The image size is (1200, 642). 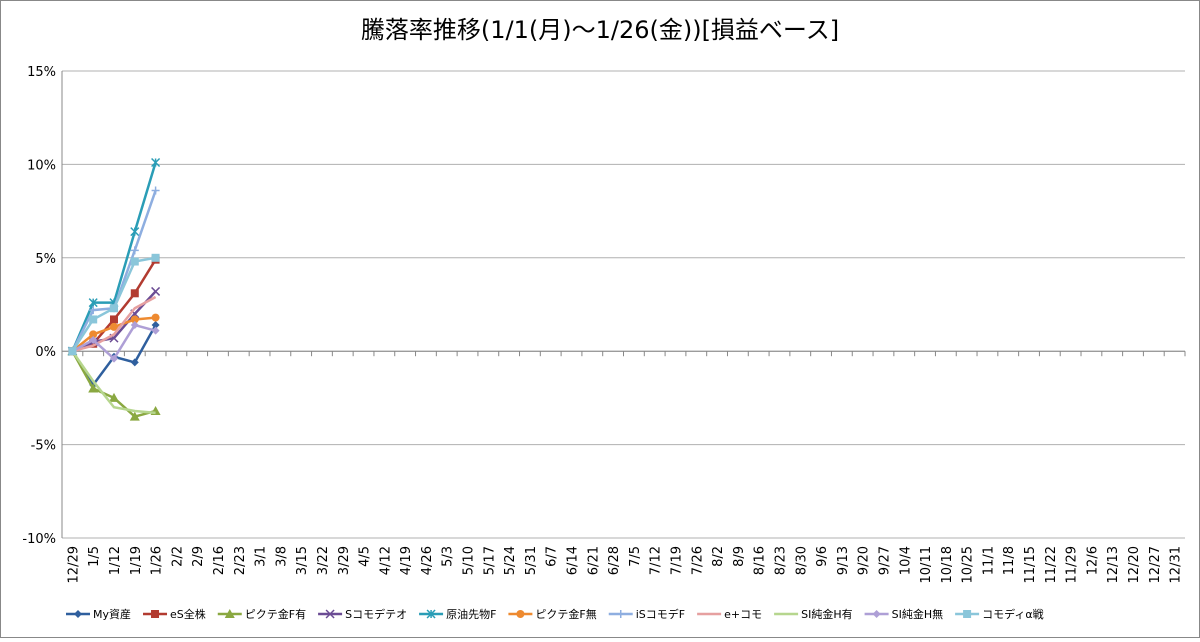 I want to click on legend-item: eS全株, so click(x=174, y=614).